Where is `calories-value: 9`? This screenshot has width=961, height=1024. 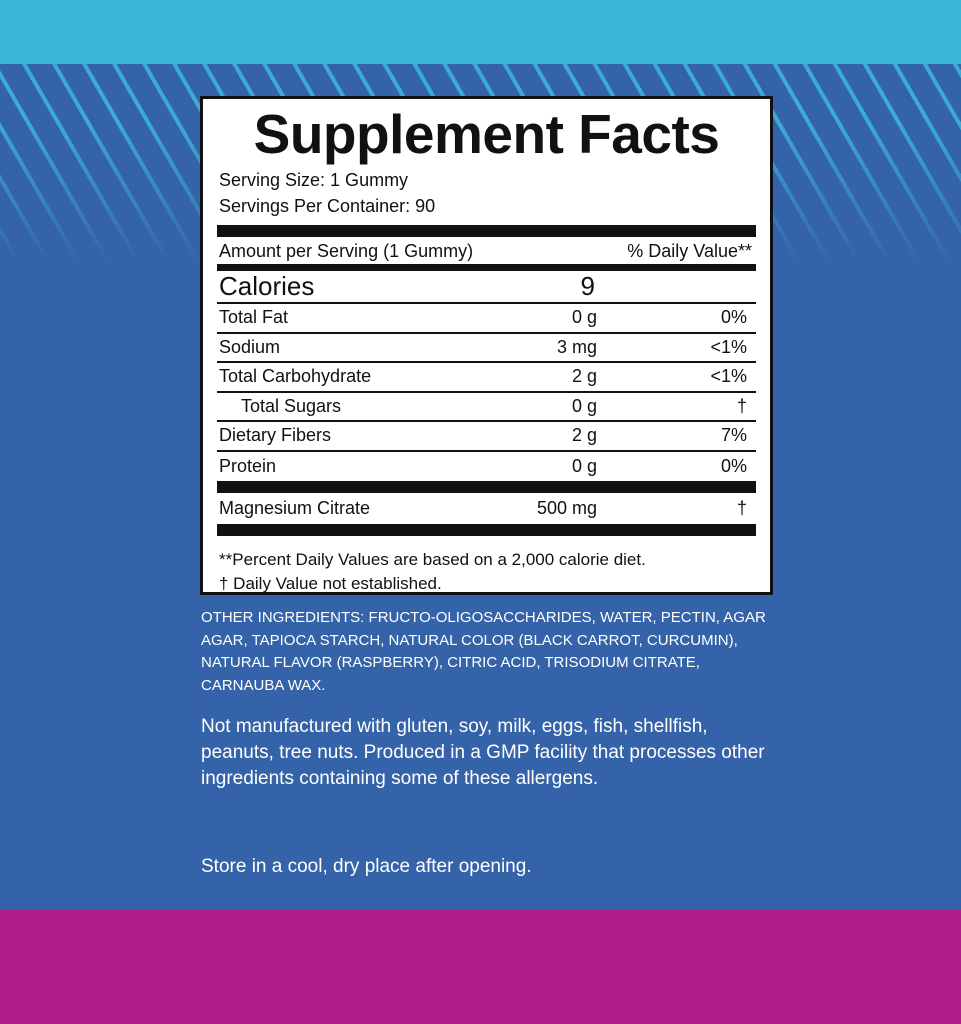
calories-value: 9 is located at coordinates (587, 286).